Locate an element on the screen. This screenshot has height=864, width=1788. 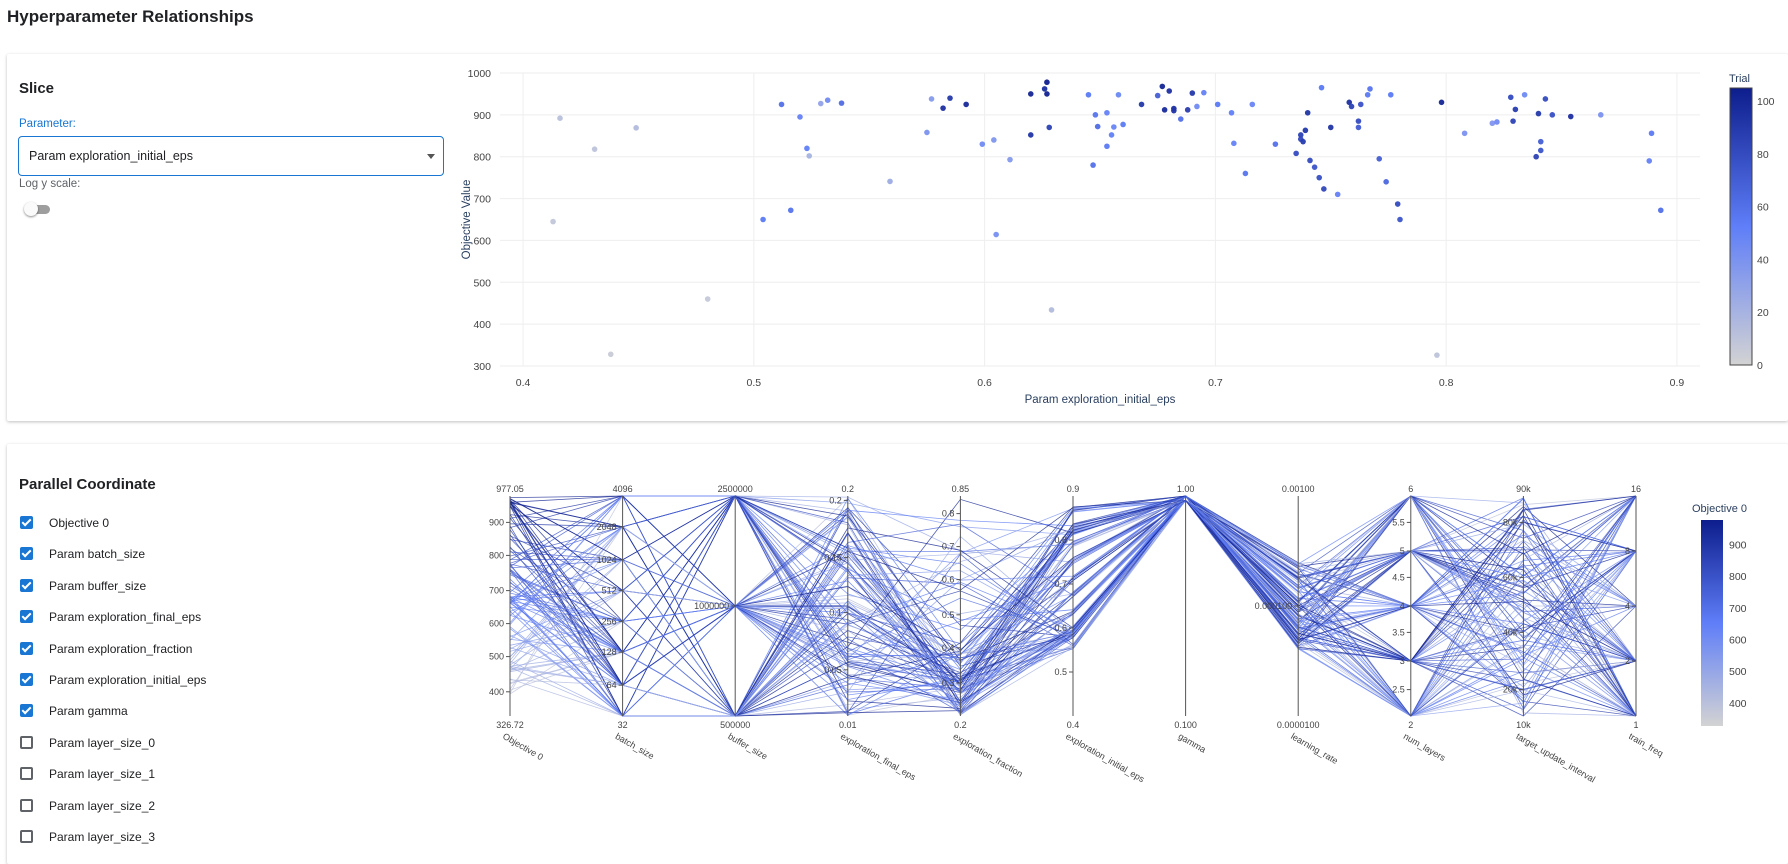
axis-name-label: target_update_interval is located at coordinates (1555, 757).